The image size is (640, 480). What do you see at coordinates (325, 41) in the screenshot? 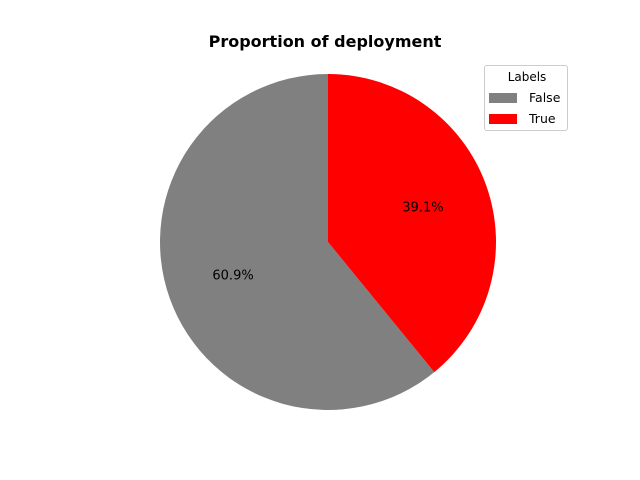
I see `chart-title: Proportion of deployment` at bounding box center [325, 41].